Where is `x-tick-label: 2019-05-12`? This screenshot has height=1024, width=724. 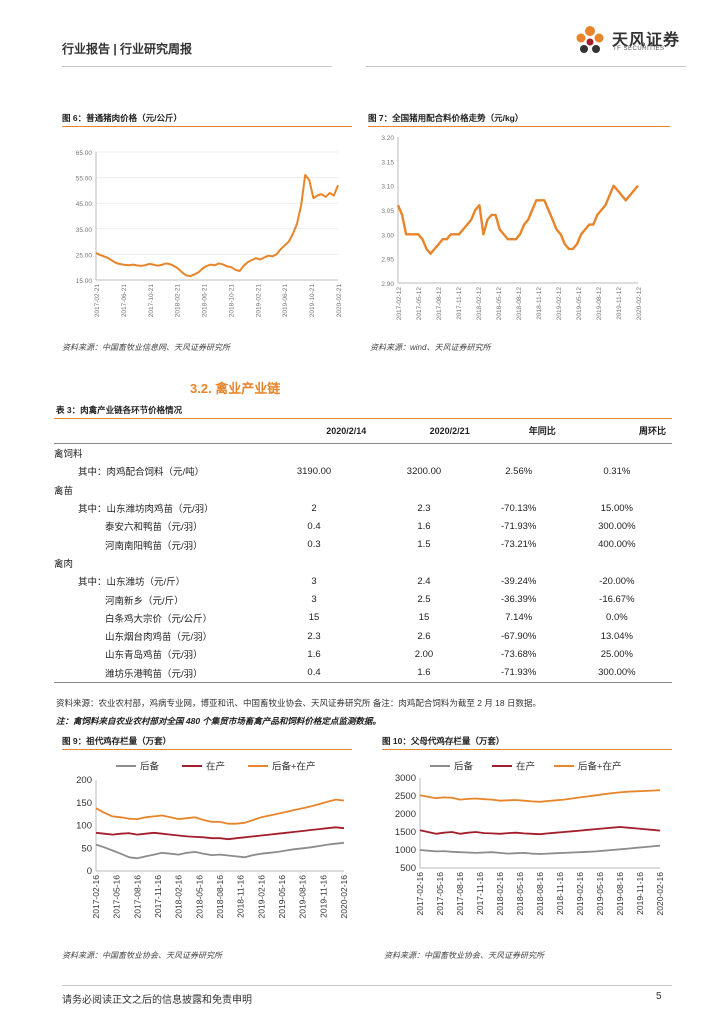
x-tick-label: 2019-05-12 is located at coordinates (579, 304).